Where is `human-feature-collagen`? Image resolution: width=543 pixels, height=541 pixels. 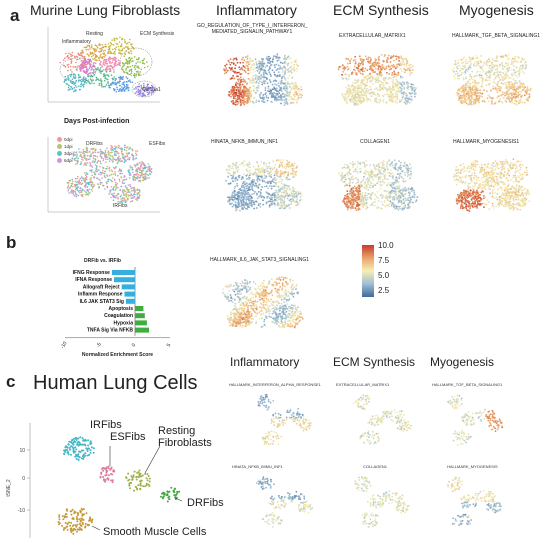
human-feature-collagen is located at coordinates (382, 502).